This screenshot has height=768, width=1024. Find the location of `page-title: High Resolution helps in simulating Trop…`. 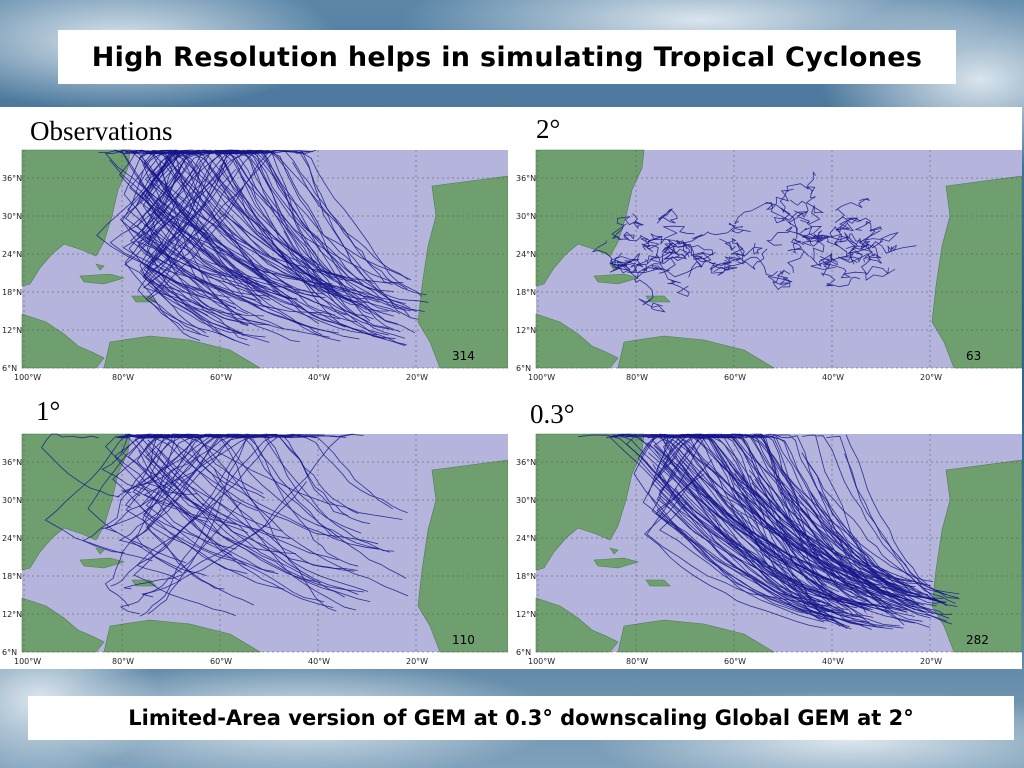

page-title: High Resolution helps in simulating Trop… is located at coordinates (507, 57).